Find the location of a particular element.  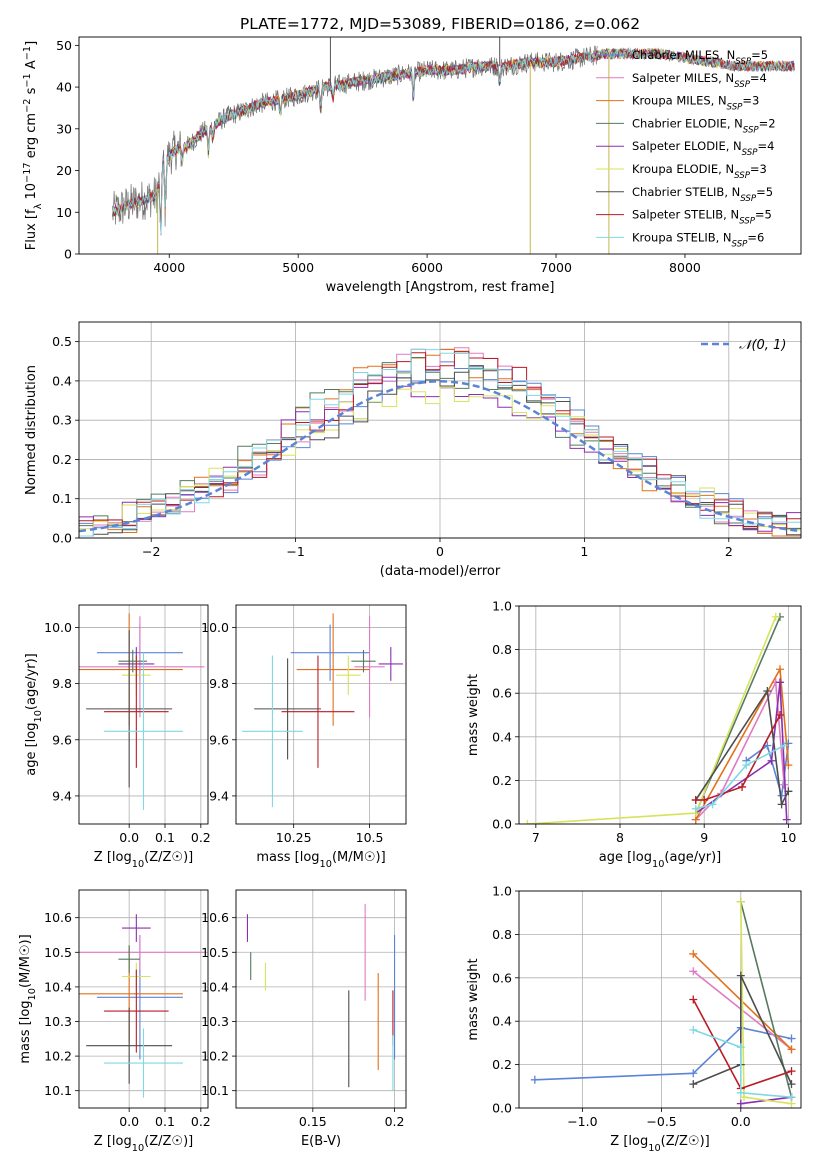

x-tick-label: 8 is located at coordinates (620, 837).